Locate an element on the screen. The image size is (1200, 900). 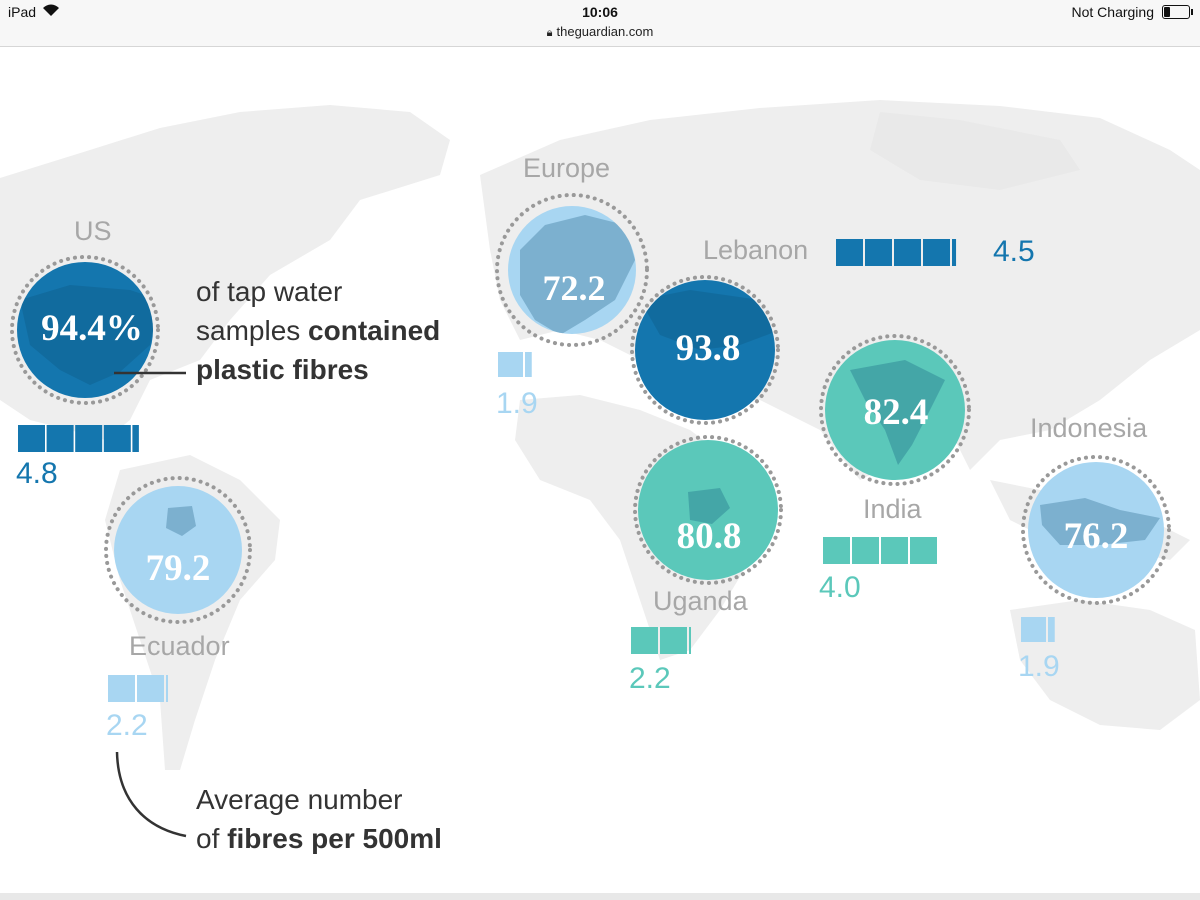
percent-label-ecuador: 79.2 is located at coordinates (178, 568).